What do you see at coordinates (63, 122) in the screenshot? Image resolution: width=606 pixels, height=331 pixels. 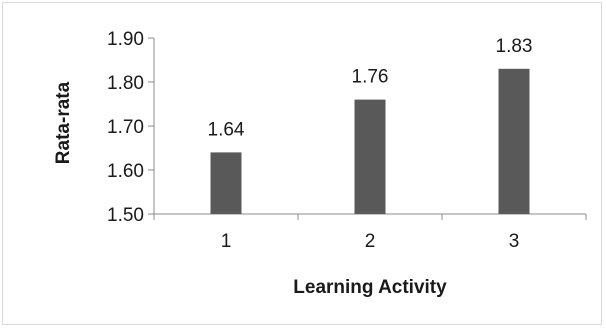 I see `y-axis-title: Rata-rata` at bounding box center [63, 122].